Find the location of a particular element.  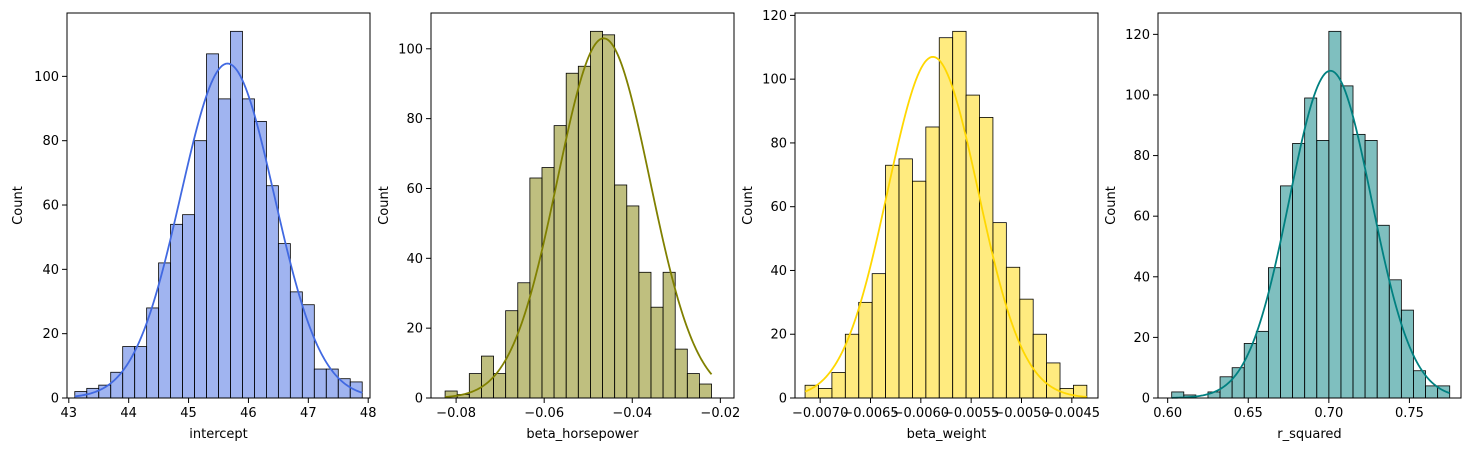

x-tick-label: 45 is located at coordinates (188, 413).